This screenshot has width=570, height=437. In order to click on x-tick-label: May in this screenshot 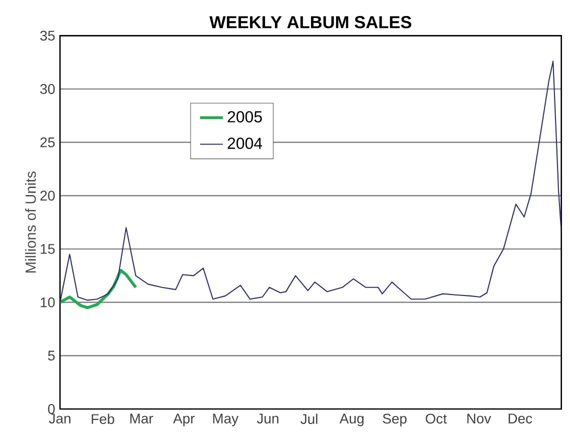, I will do `click(225, 420)`.